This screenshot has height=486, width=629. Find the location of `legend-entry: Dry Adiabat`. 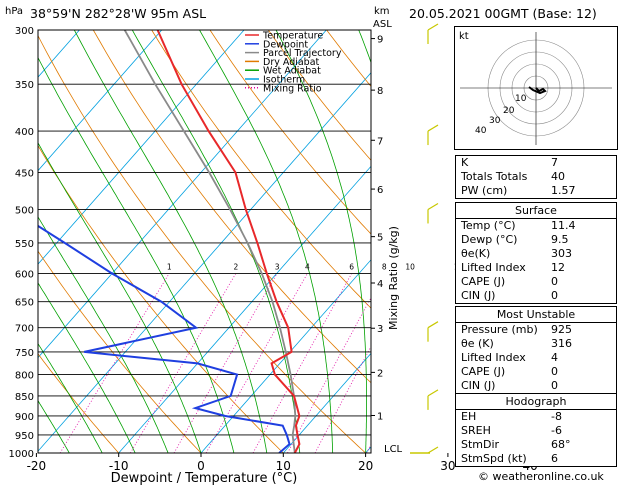

legend-entry: Dry Adiabat is located at coordinates (291, 62).